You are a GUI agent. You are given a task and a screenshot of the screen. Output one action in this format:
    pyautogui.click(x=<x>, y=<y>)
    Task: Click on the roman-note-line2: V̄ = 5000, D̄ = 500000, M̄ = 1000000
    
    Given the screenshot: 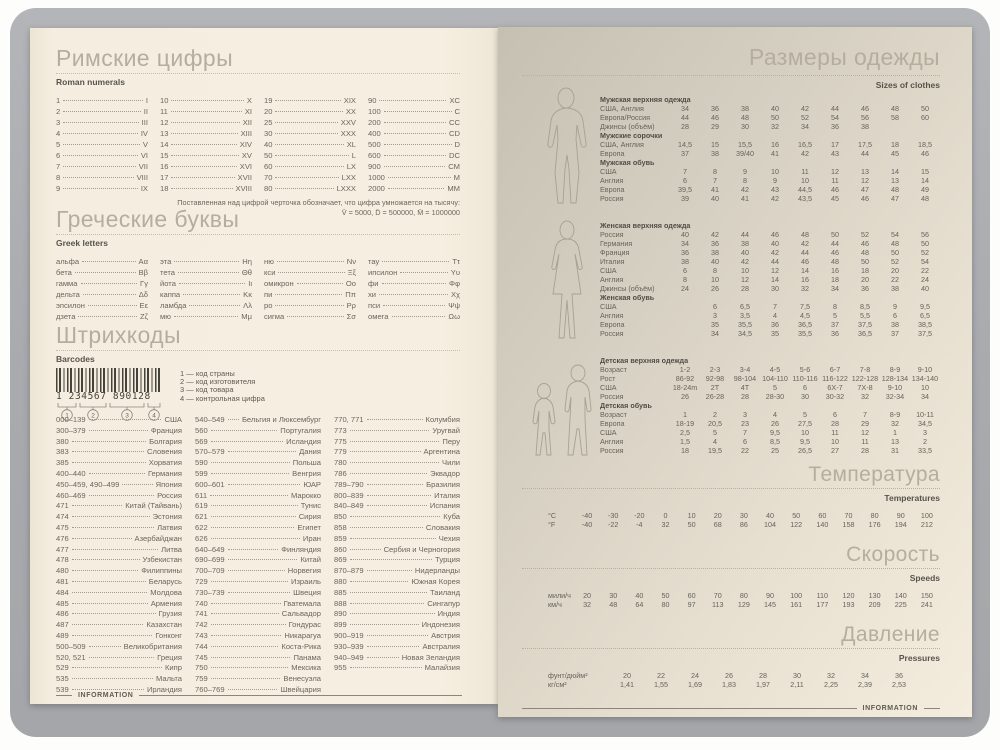 What is the action you would take?
    pyautogui.click(x=400, y=212)
    